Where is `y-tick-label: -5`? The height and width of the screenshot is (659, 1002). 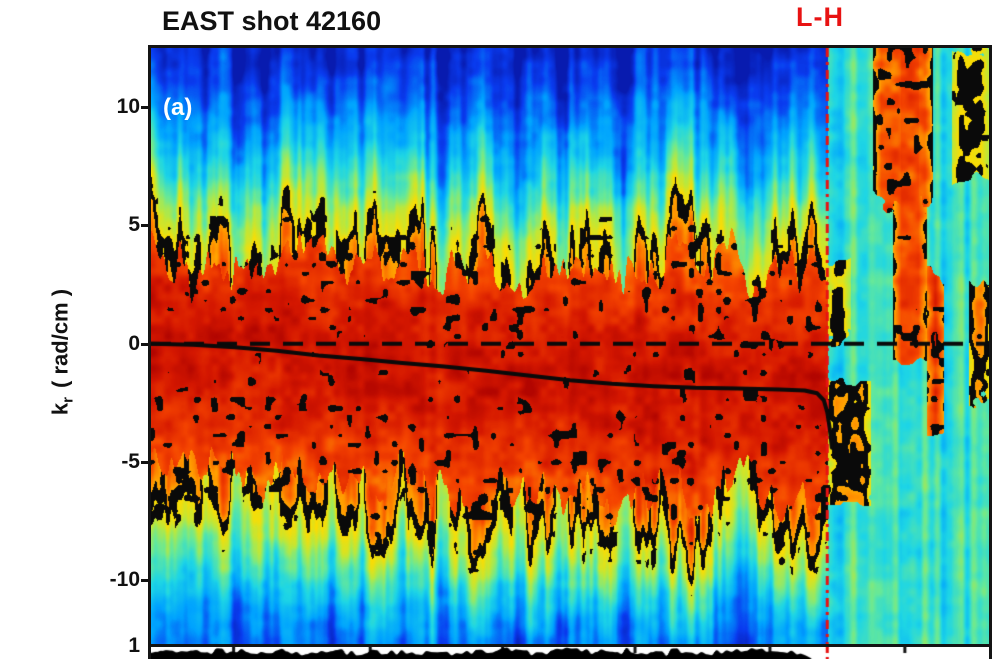 y-tick-label: -5 is located at coordinates (130, 461).